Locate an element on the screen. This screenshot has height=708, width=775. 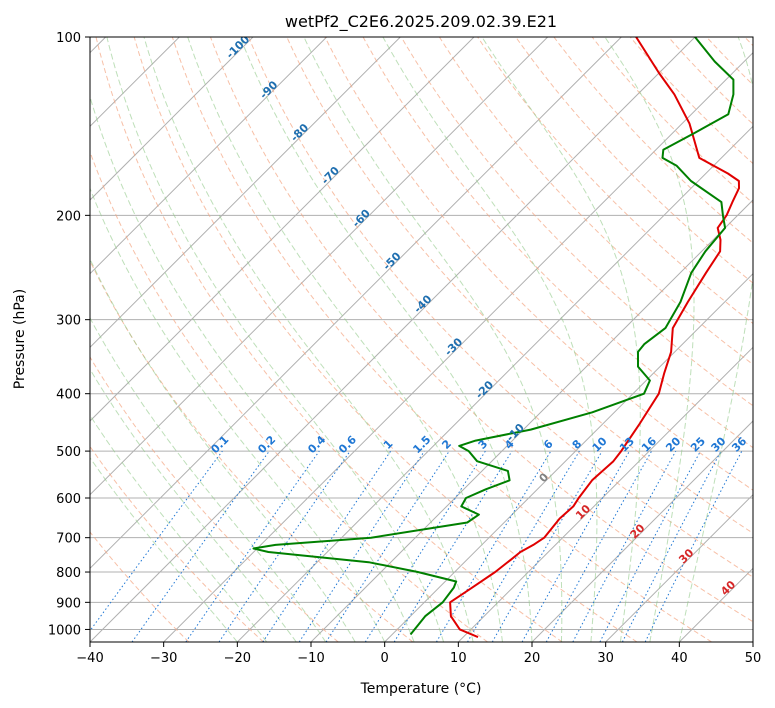
x-tick-label: −20 is located at coordinates (237, 658).